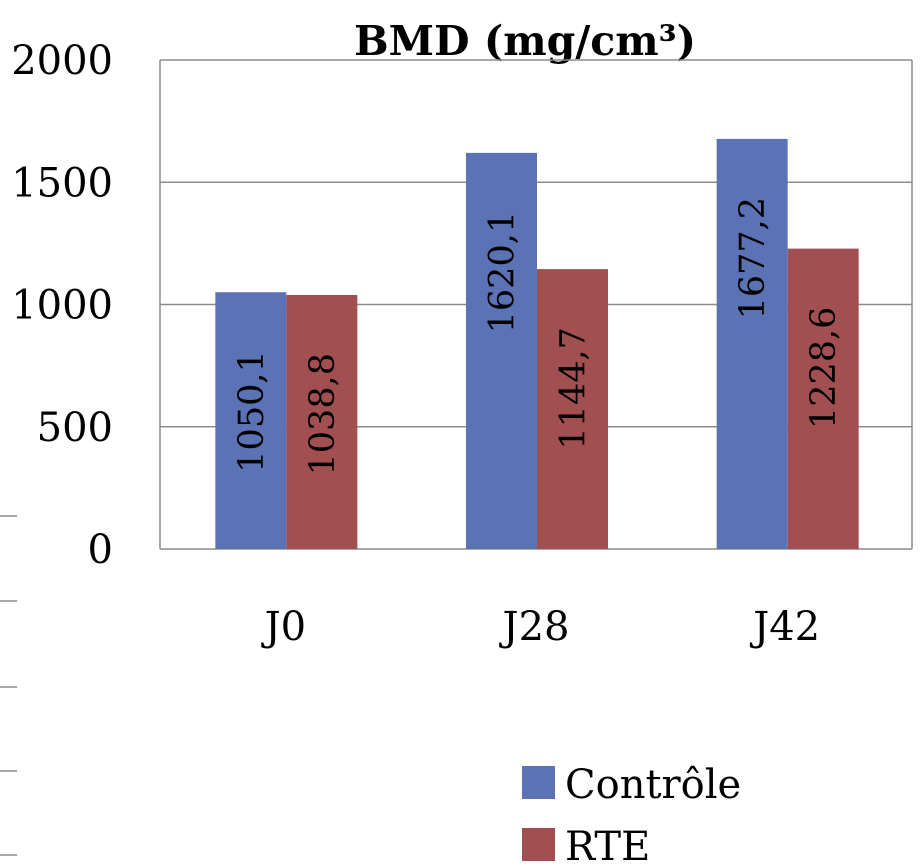  I want to click on x-axis-category-labels: J0 J28 J42, so click(541, 627).